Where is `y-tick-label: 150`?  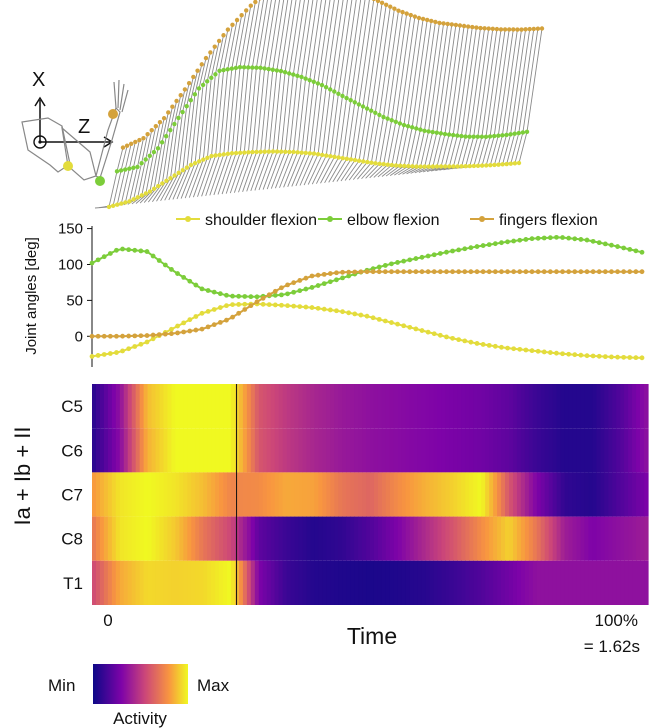
y-tick-label: 150 is located at coordinates (70, 229).